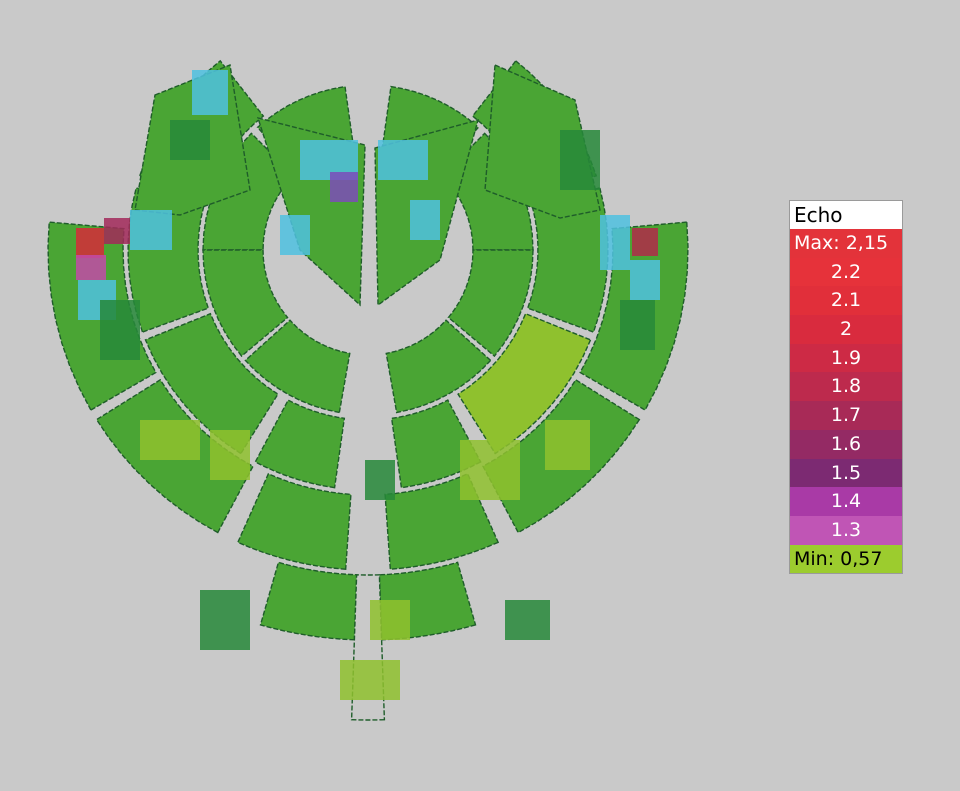 The width and height of the screenshot is (960, 791). I want to click on legend-step-3: 1.9, so click(846, 358).